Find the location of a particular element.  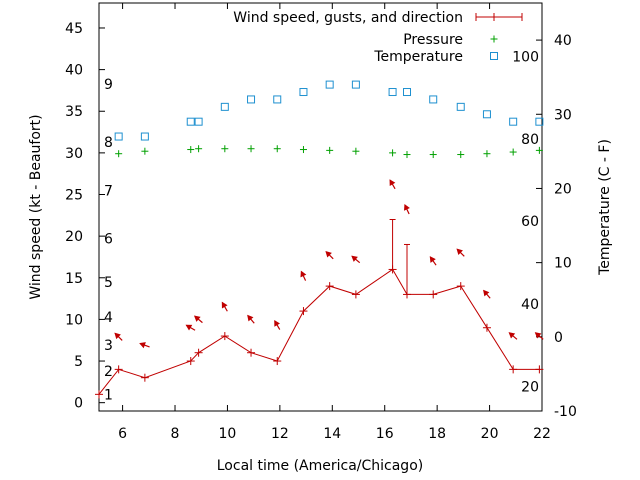

x-tick-label: 6 is located at coordinates (122, 434).